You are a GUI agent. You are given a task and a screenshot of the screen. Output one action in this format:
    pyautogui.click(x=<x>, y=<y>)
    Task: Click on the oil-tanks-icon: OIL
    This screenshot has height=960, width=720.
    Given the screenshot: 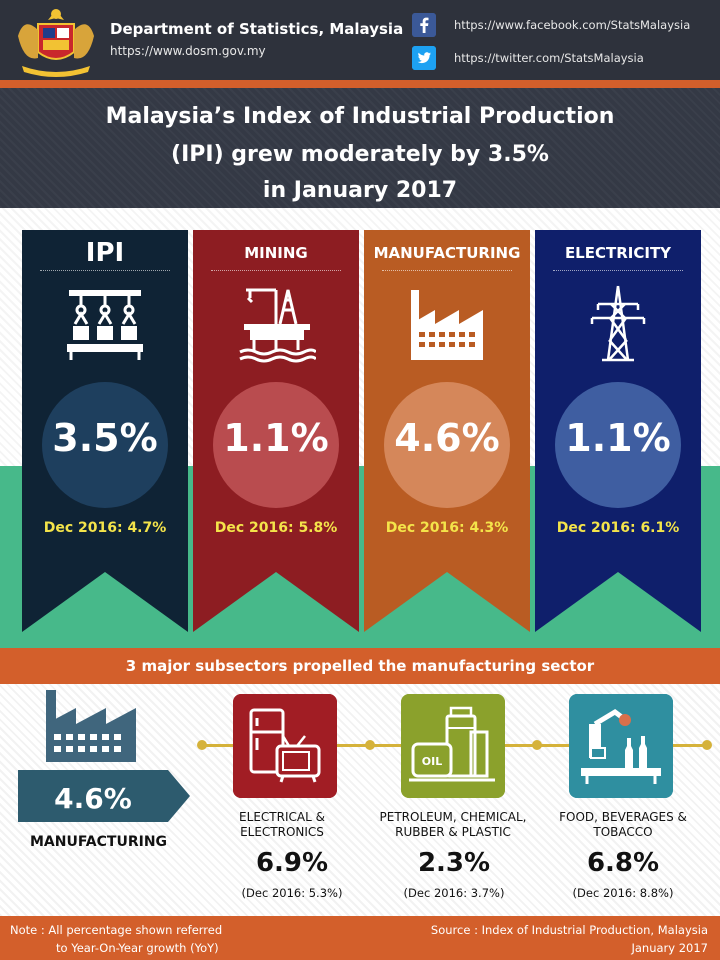 What is the action you would take?
    pyautogui.click(x=453, y=746)
    